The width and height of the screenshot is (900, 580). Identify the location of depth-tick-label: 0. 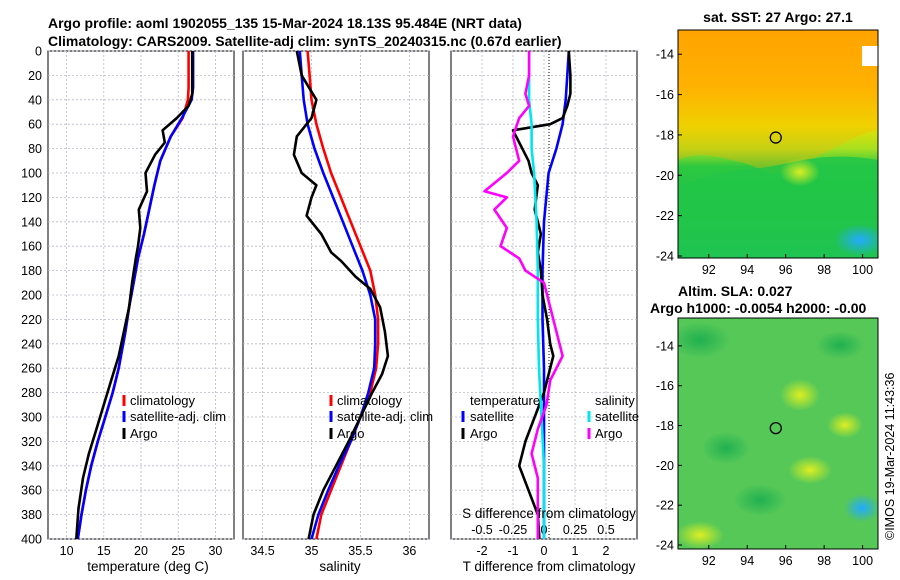
(38, 52).